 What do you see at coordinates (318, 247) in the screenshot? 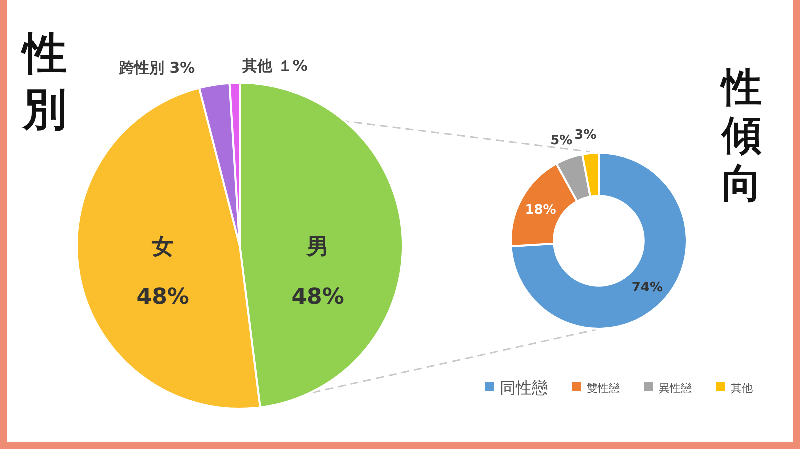
I see `slice-label: 男` at bounding box center [318, 247].